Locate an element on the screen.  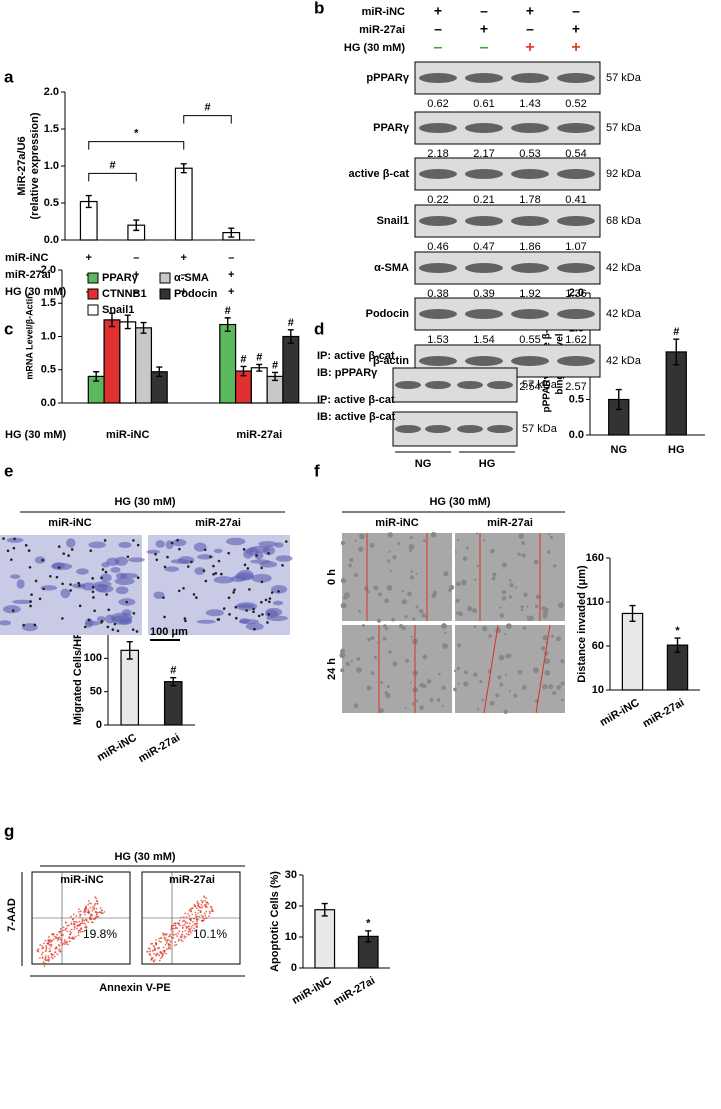
blot-size: 42 kDa is located at coordinates (624, 361).